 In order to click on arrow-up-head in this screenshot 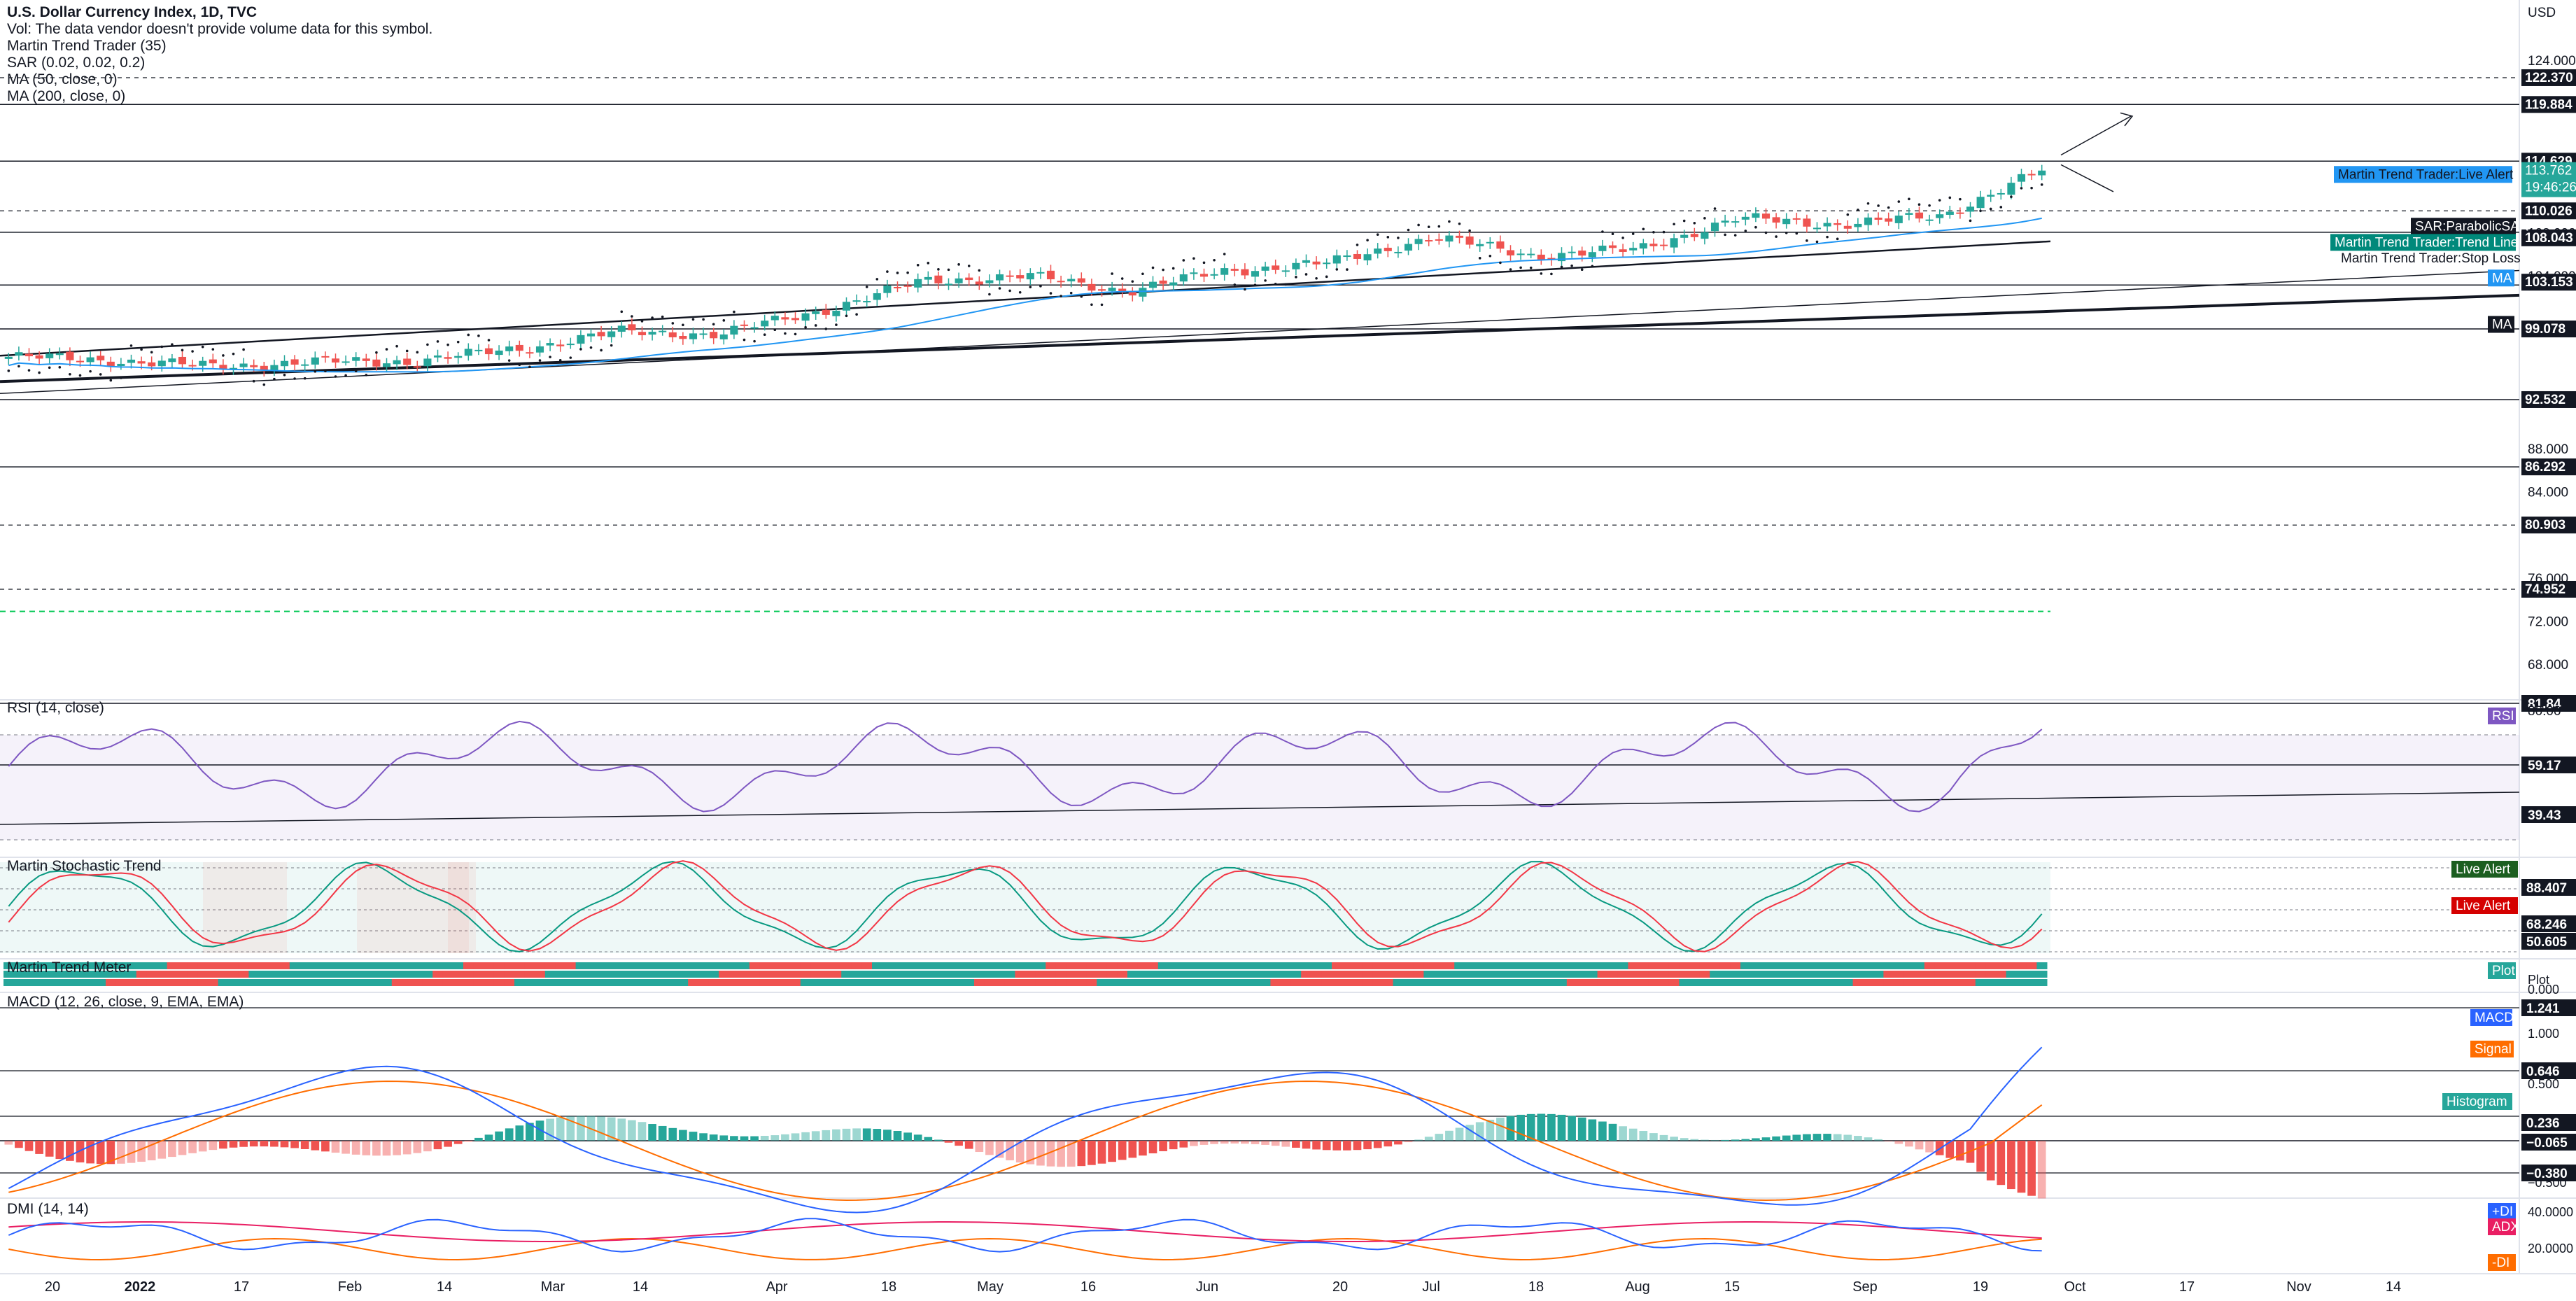, I will do `click(2127, 119)`.